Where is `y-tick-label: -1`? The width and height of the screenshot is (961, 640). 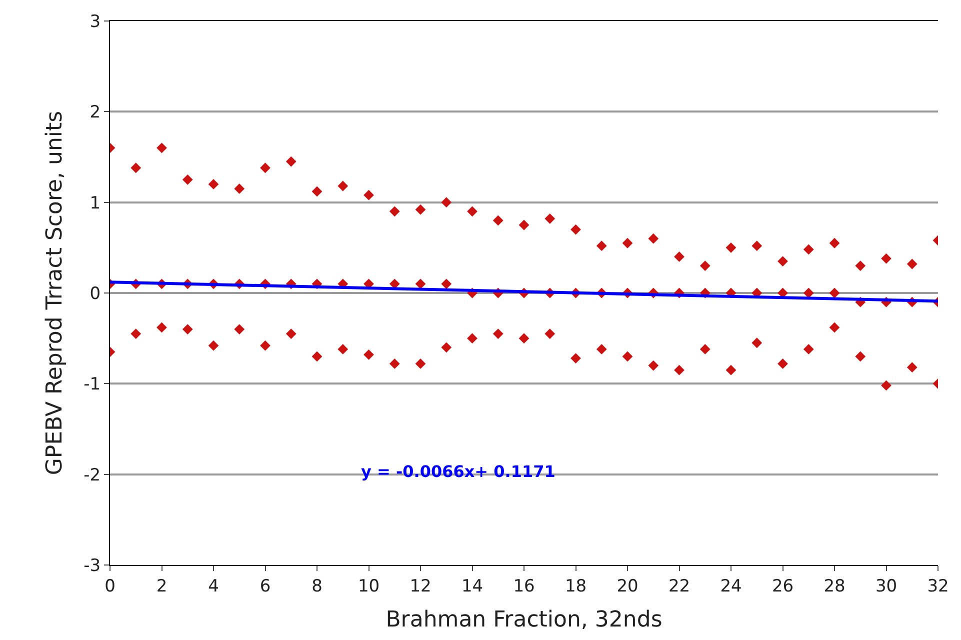 y-tick-label: -1 is located at coordinates (92, 384).